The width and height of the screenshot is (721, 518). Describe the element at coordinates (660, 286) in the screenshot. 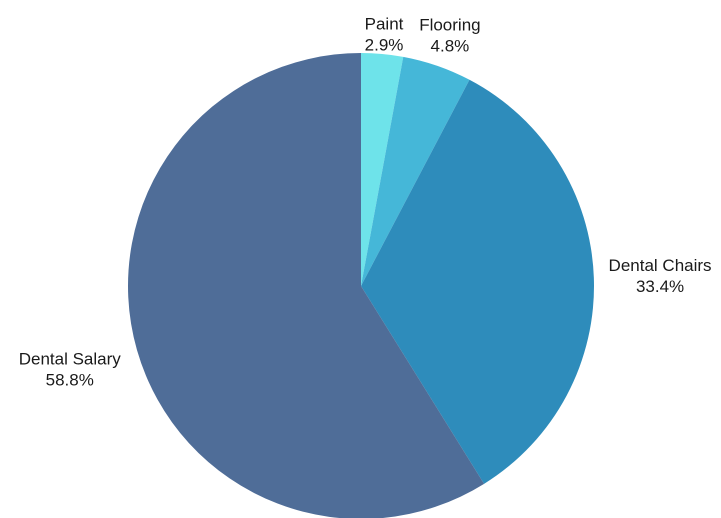

I see `slice-percent-label: 33.4%` at that location.